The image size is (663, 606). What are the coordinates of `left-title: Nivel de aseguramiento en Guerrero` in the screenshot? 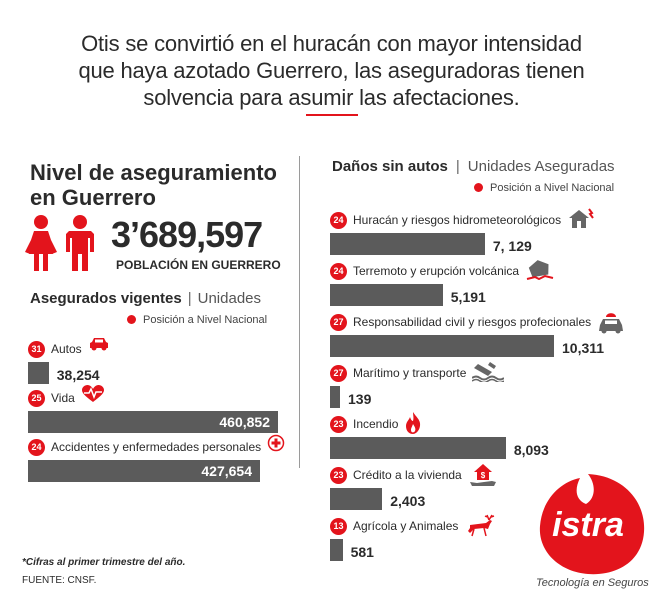 It's located at (153, 185).